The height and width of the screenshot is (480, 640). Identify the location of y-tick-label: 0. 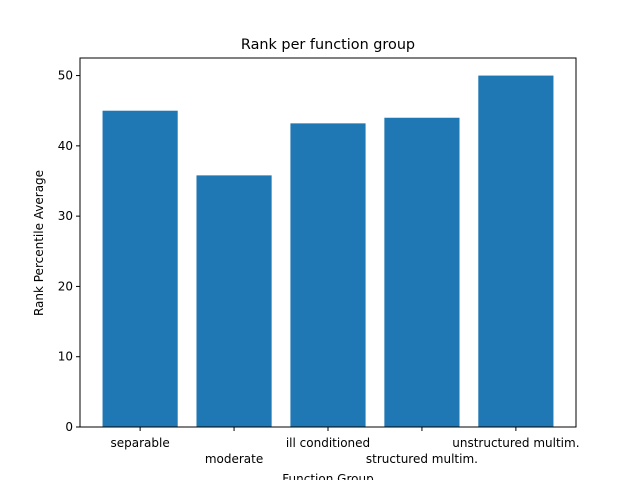
(69, 427).